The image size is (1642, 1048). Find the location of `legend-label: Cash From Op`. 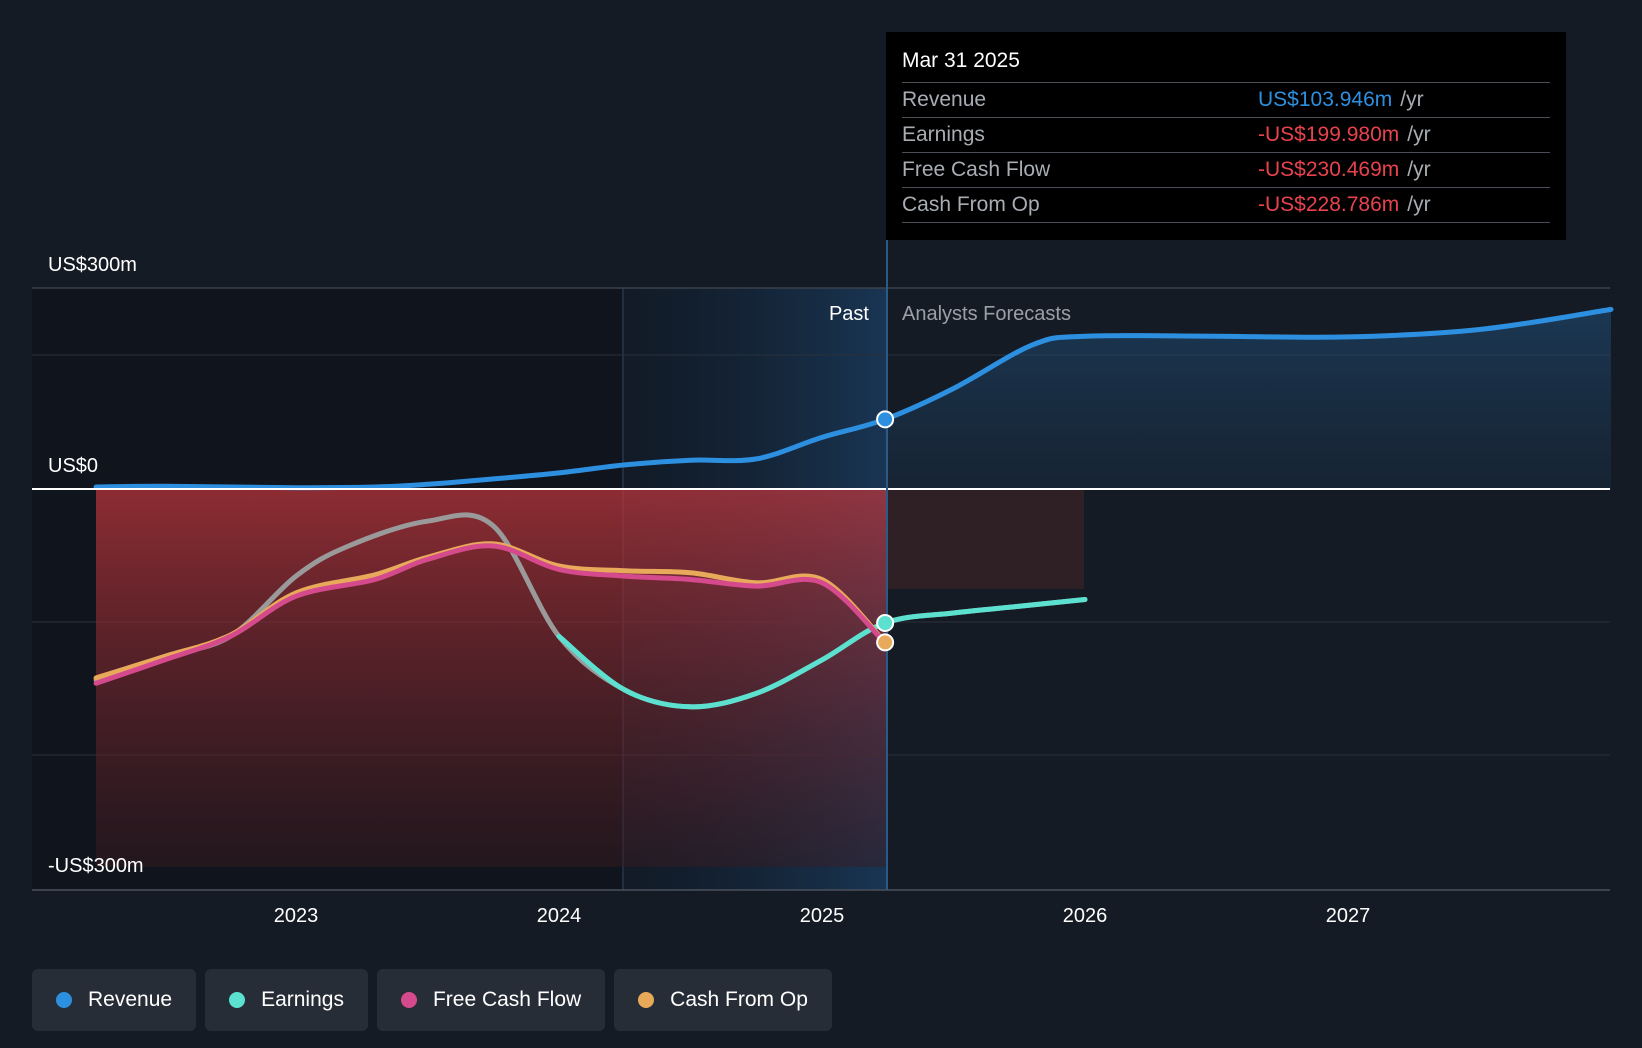

legend-label: Cash From Op is located at coordinates (739, 999).